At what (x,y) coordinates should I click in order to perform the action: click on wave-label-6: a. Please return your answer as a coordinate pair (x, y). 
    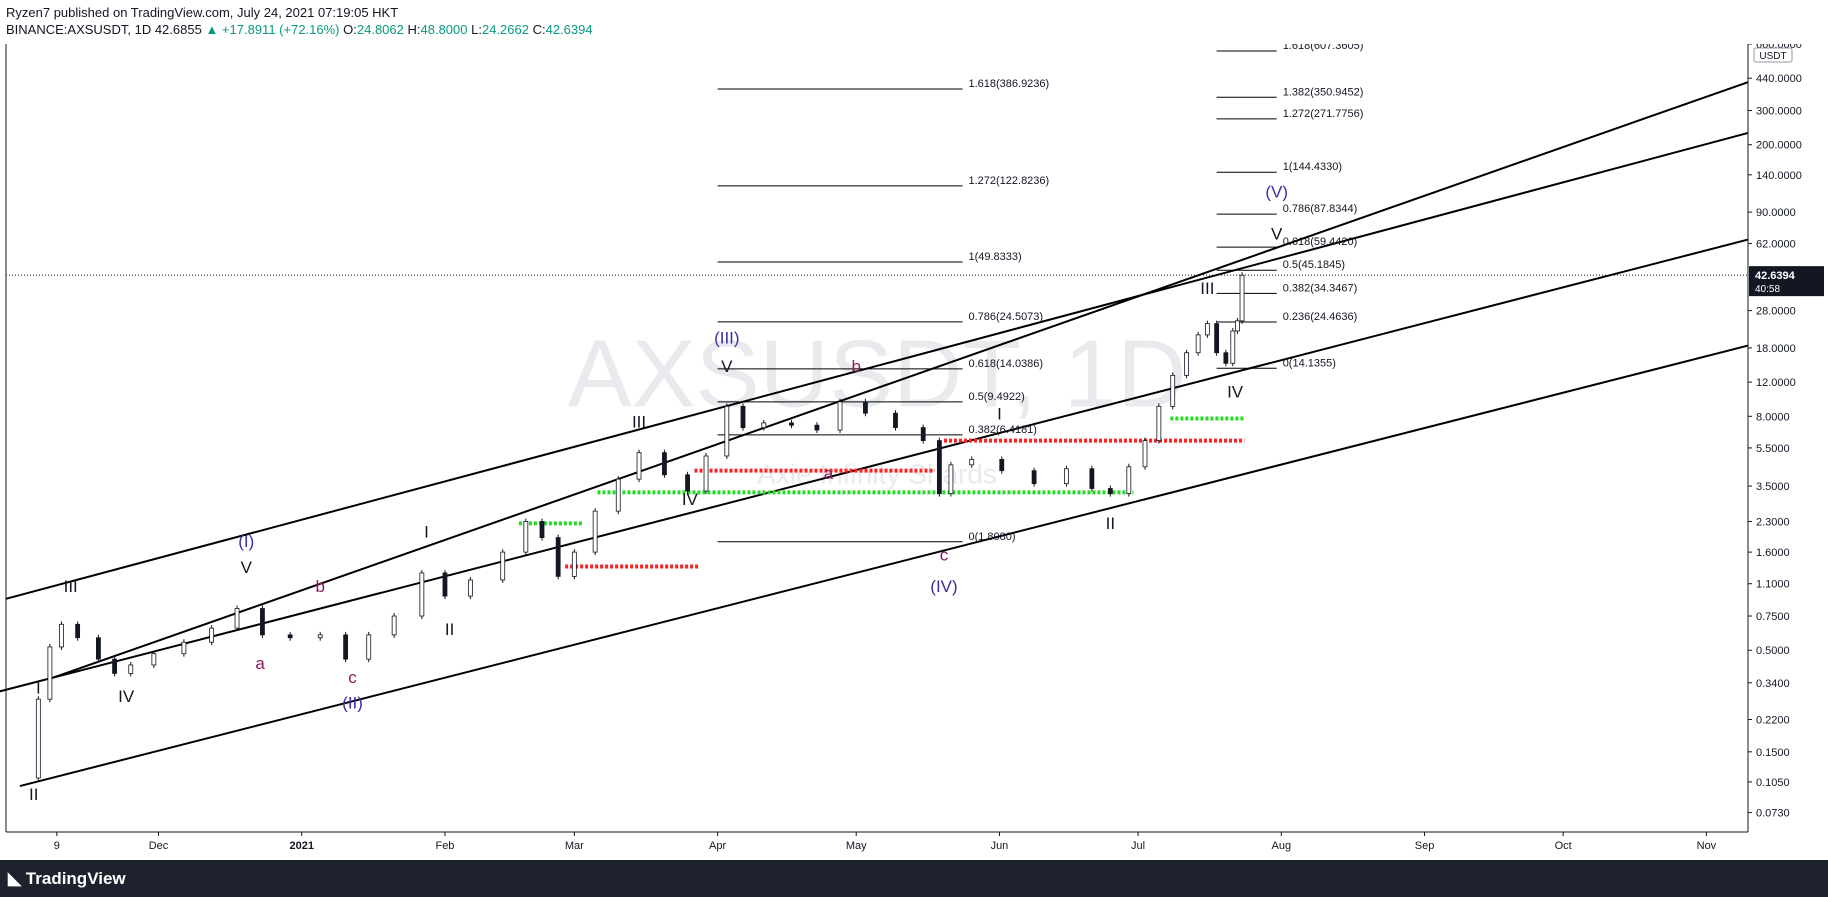
    Looking at the image, I should click on (260, 663).